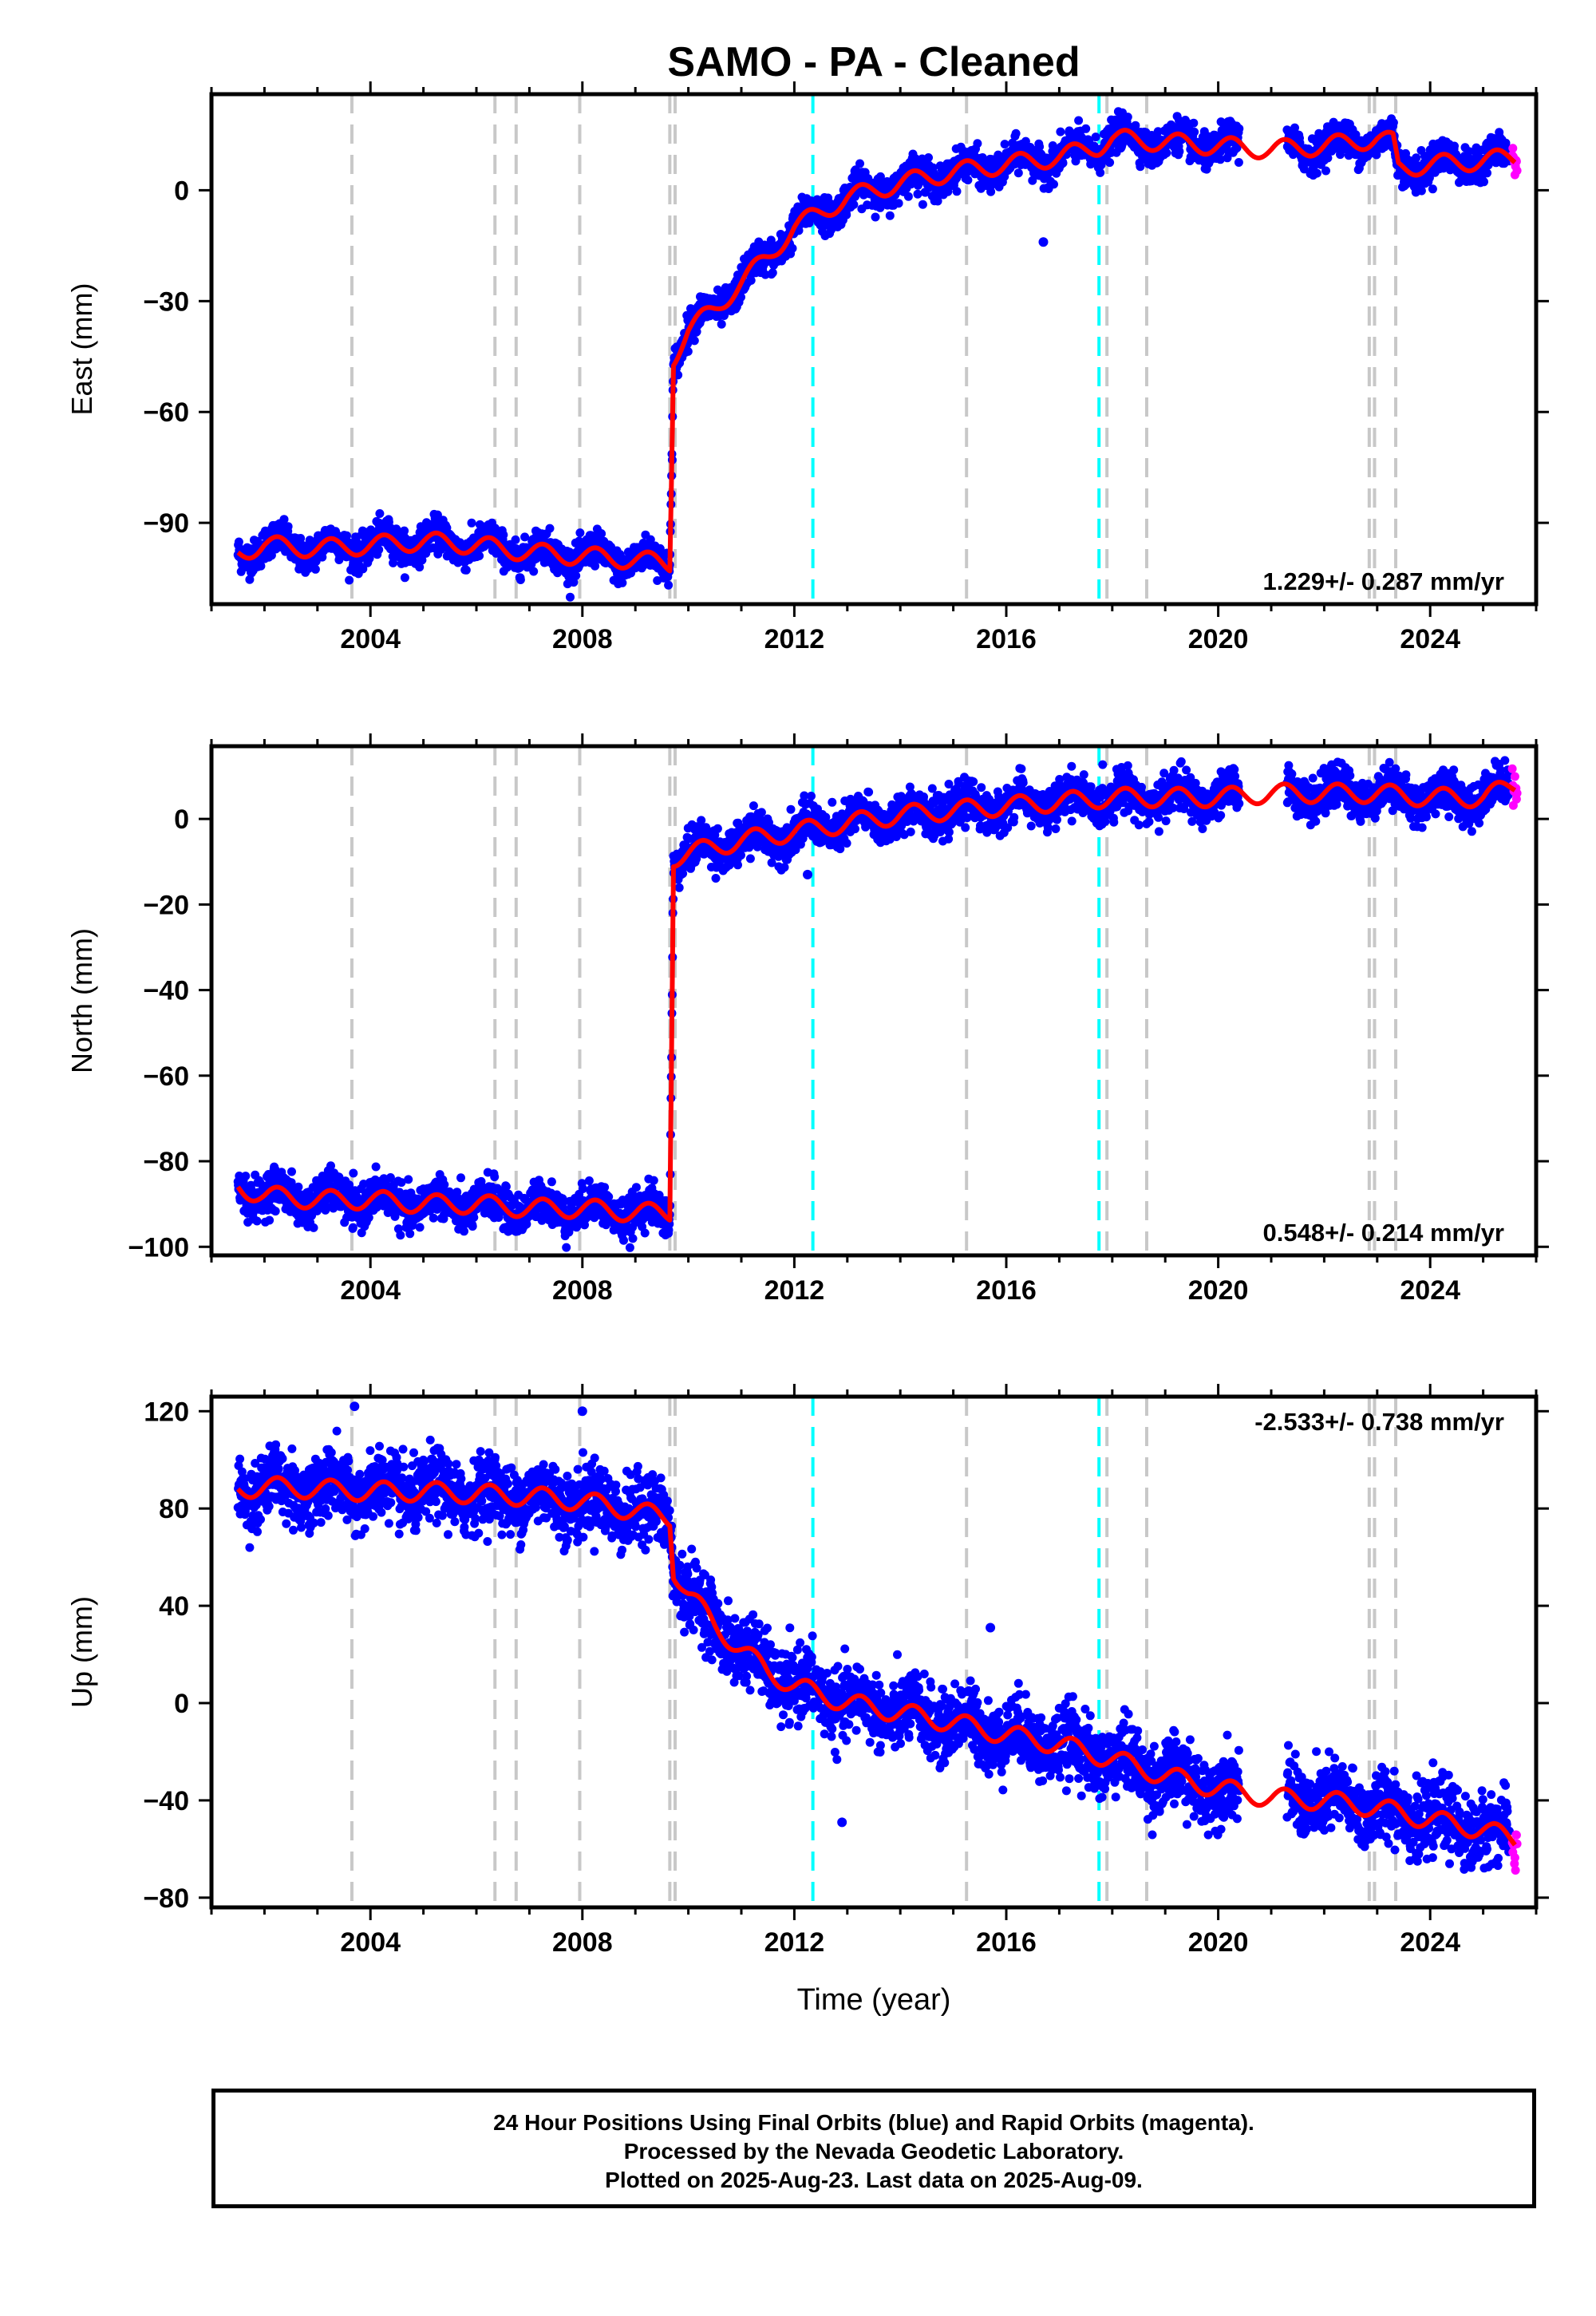 The width and height of the screenshot is (1596, 2316). What do you see at coordinates (1006, 639) in the screenshot?
I see `x-tick-label: 2016` at bounding box center [1006, 639].